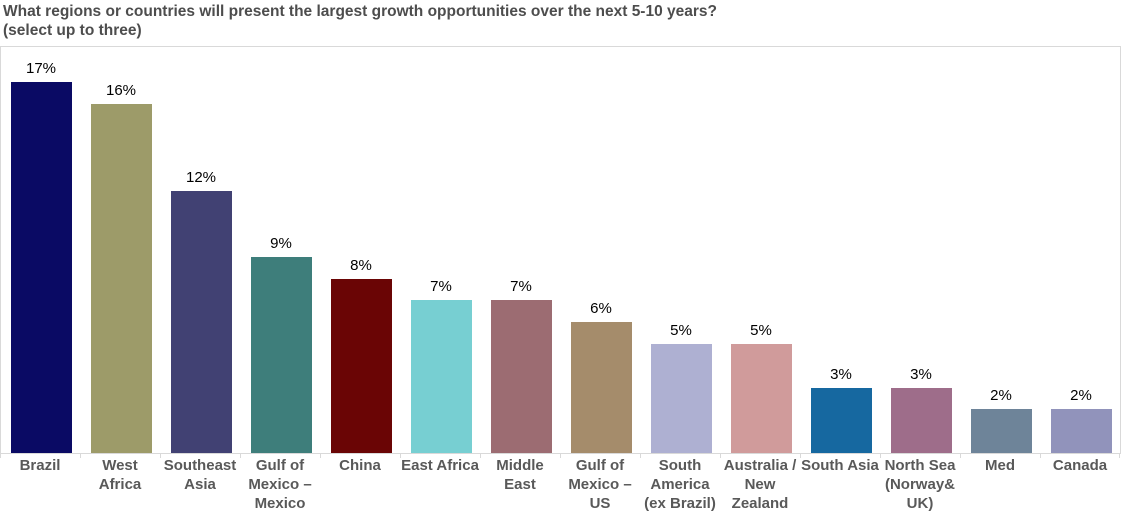  What do you see at coordinates (1000, 465) in the screenshot?
I see `x-axis-category-label: Med` at bounding box center [1000, 465].